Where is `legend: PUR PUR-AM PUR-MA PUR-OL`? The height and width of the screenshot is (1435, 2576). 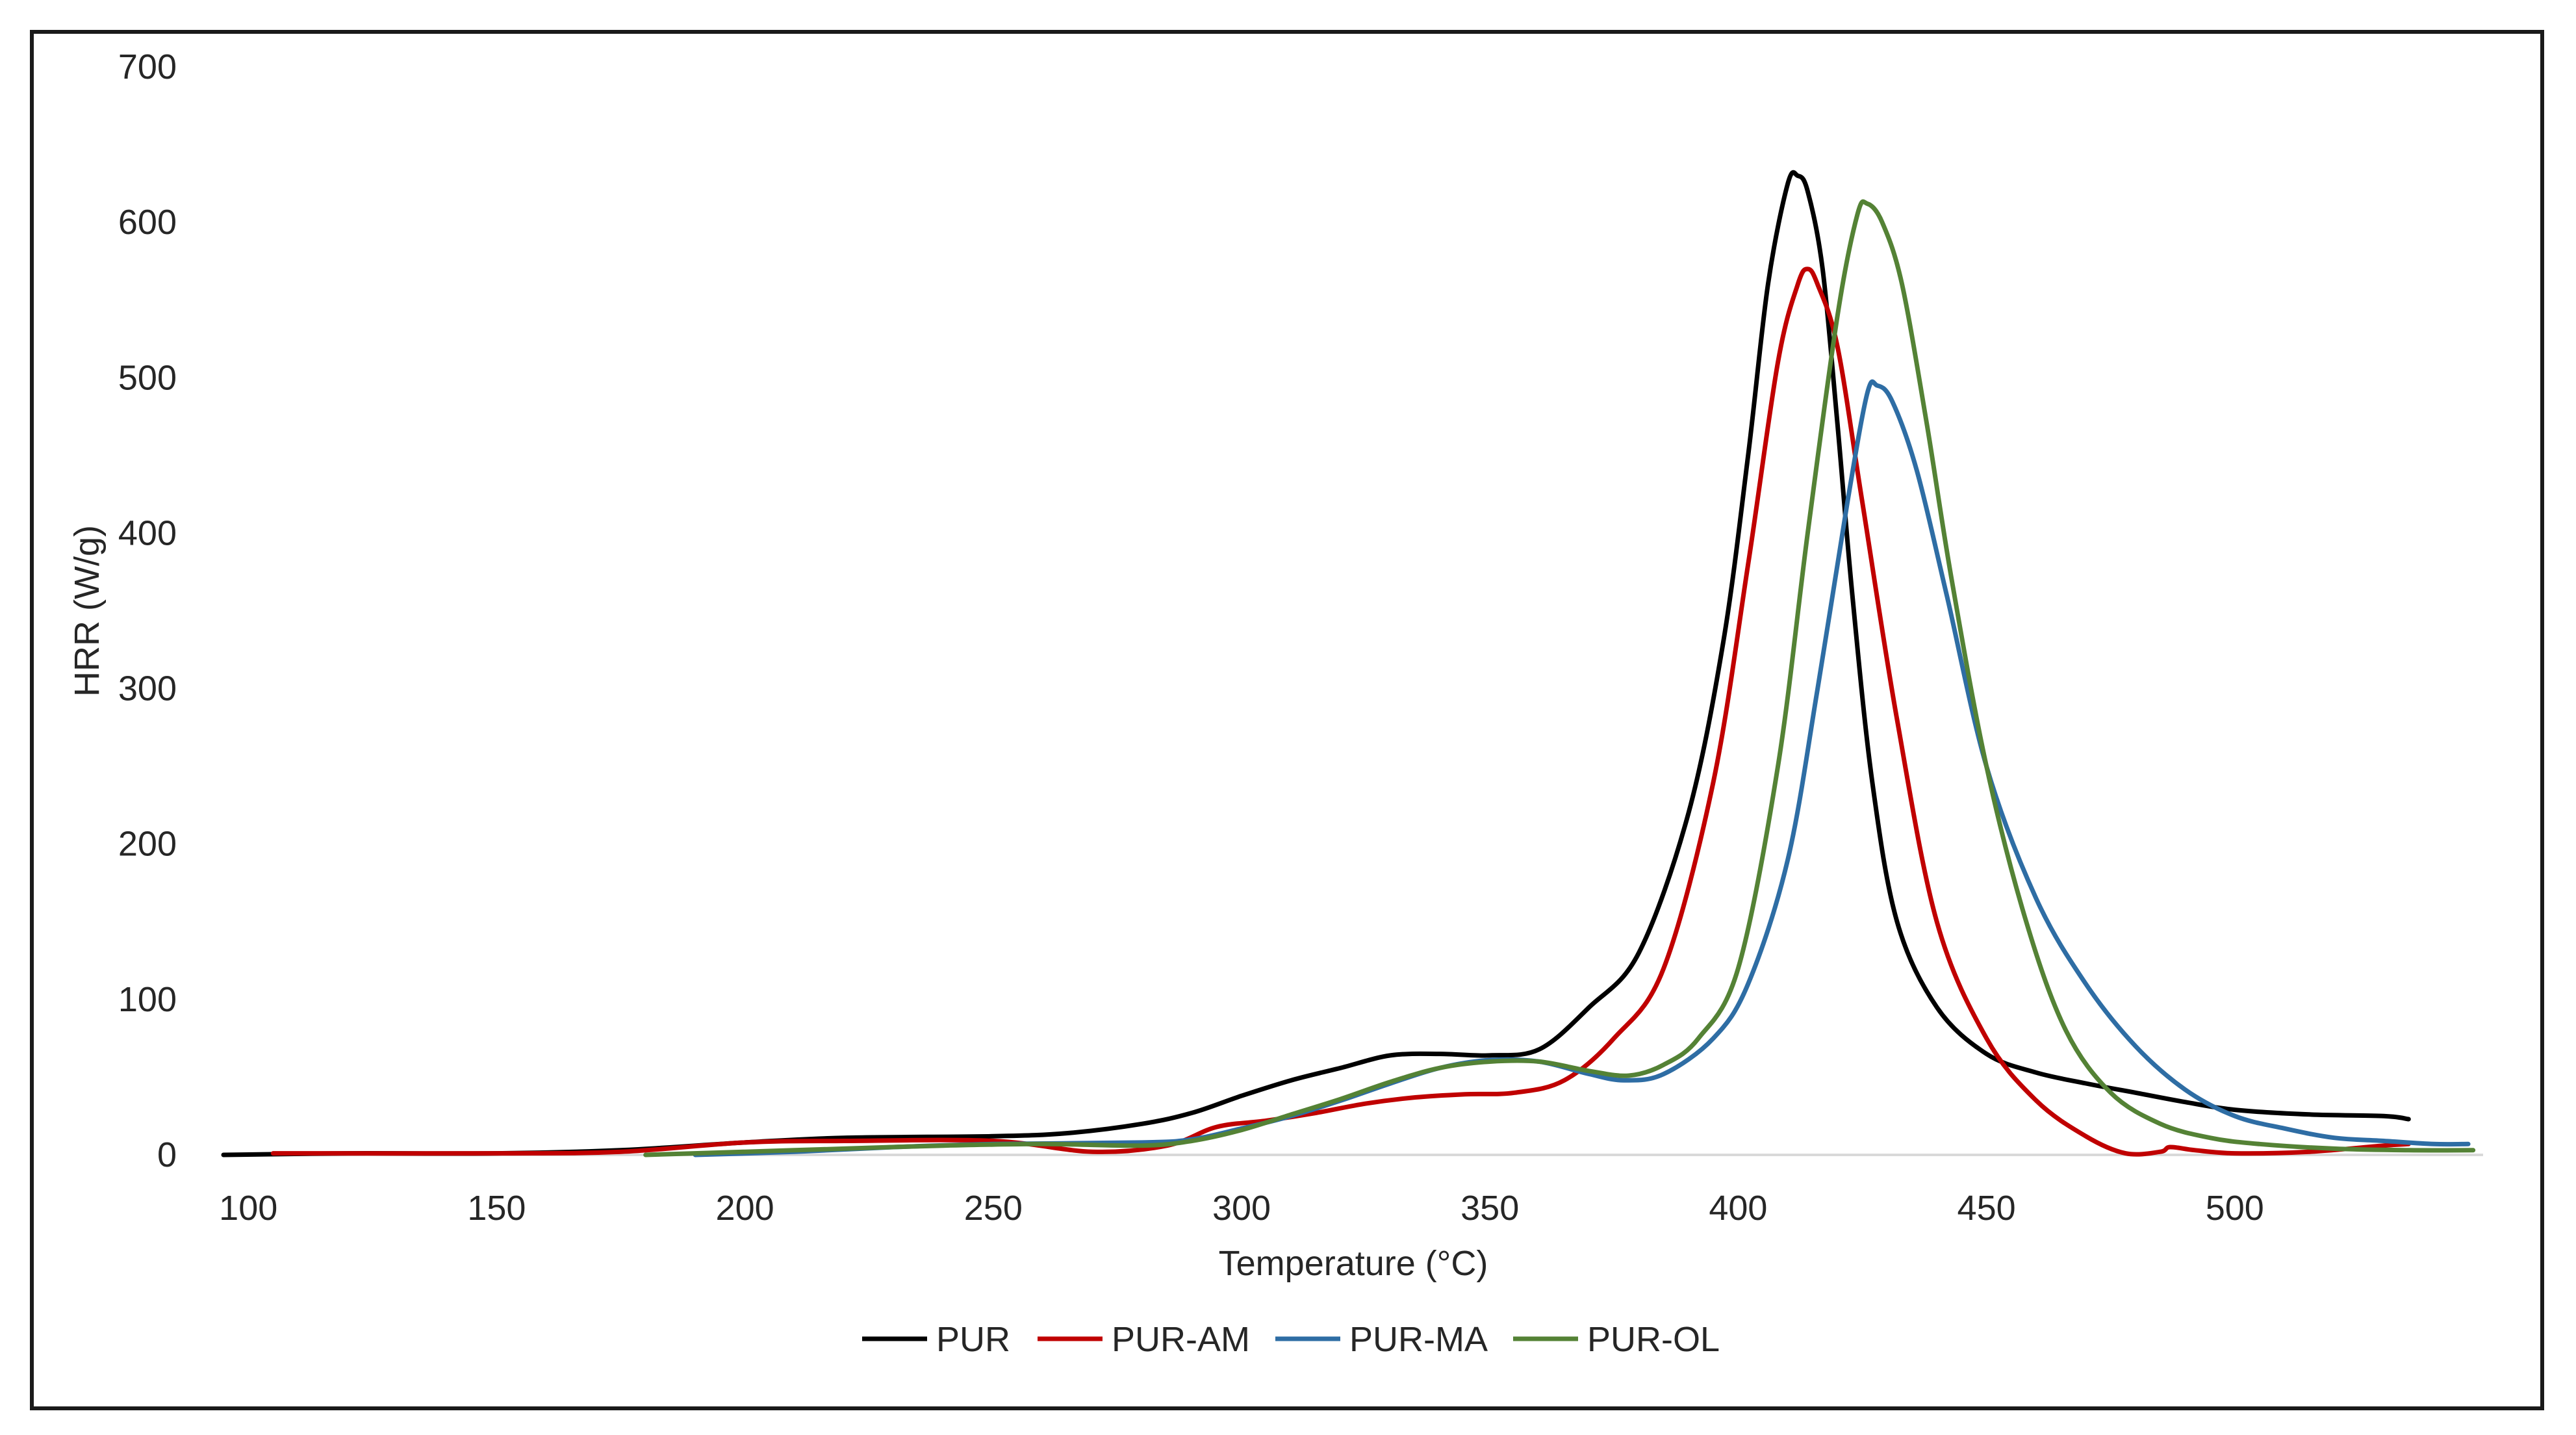
legend: PUR PUR-AM PUR-MA PUR-OL is located at coordinates (1291, 1340).